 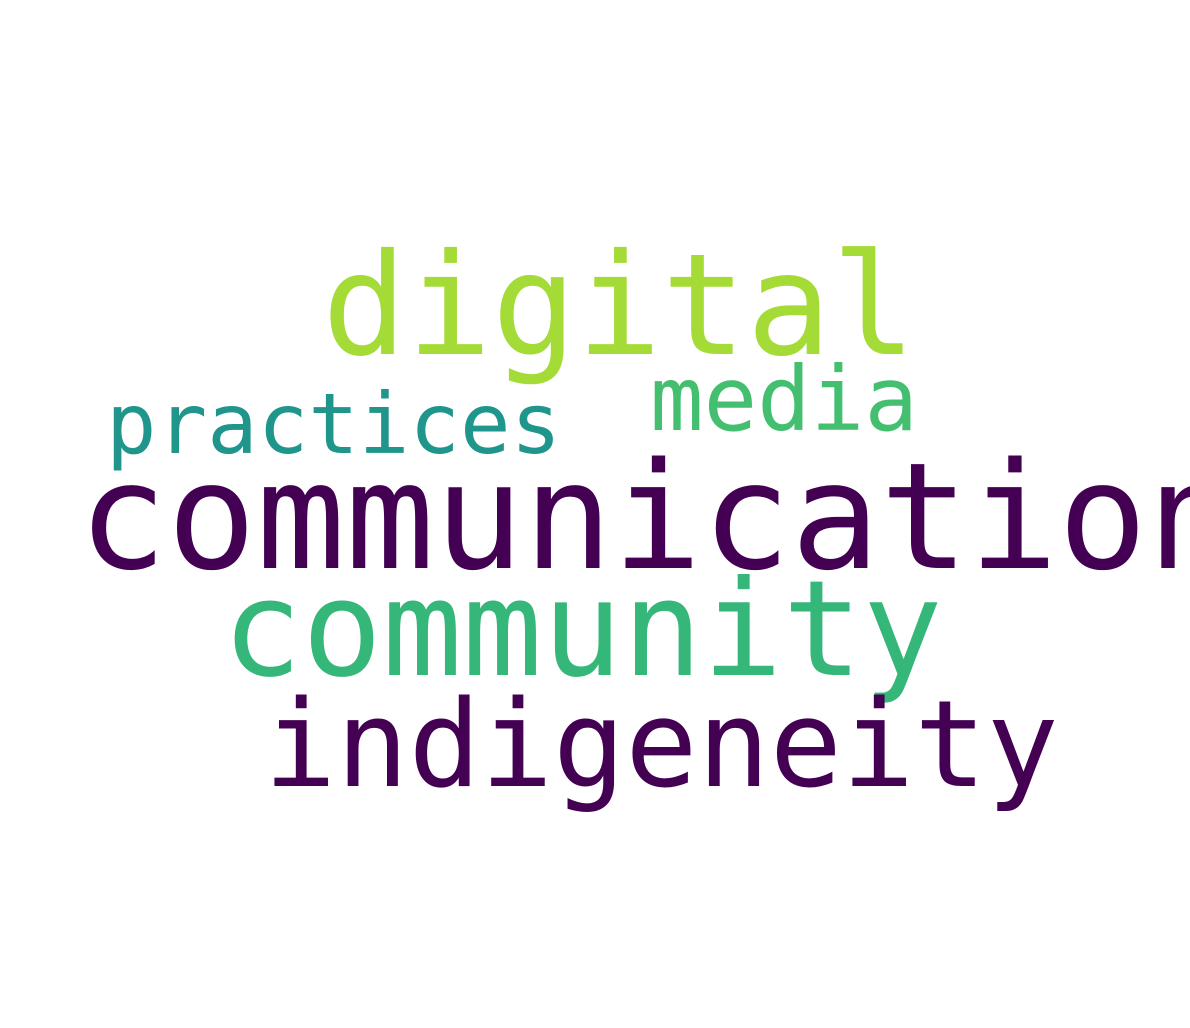 What do you see at coordinates (582, 630) in the screenshot?
I see `word-community: community` at bounding box center [582, 630].